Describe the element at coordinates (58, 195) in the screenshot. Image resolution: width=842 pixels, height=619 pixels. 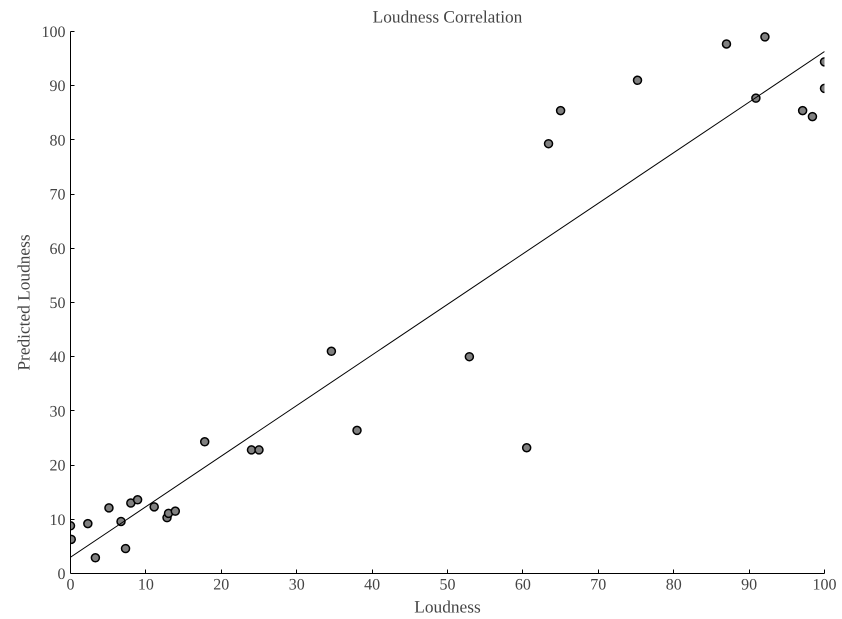
I see `y-tick-label: 70` at that location.